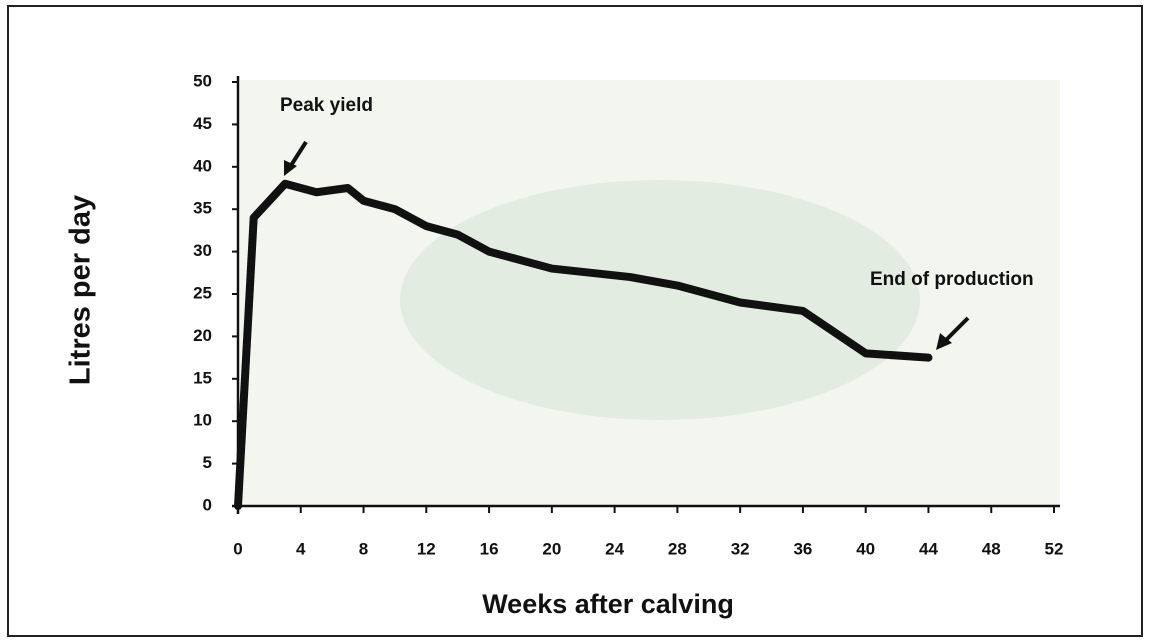 This screenshot has width=1150, height=644. I want to click on y-tick-label: 30, so click(202, 250).